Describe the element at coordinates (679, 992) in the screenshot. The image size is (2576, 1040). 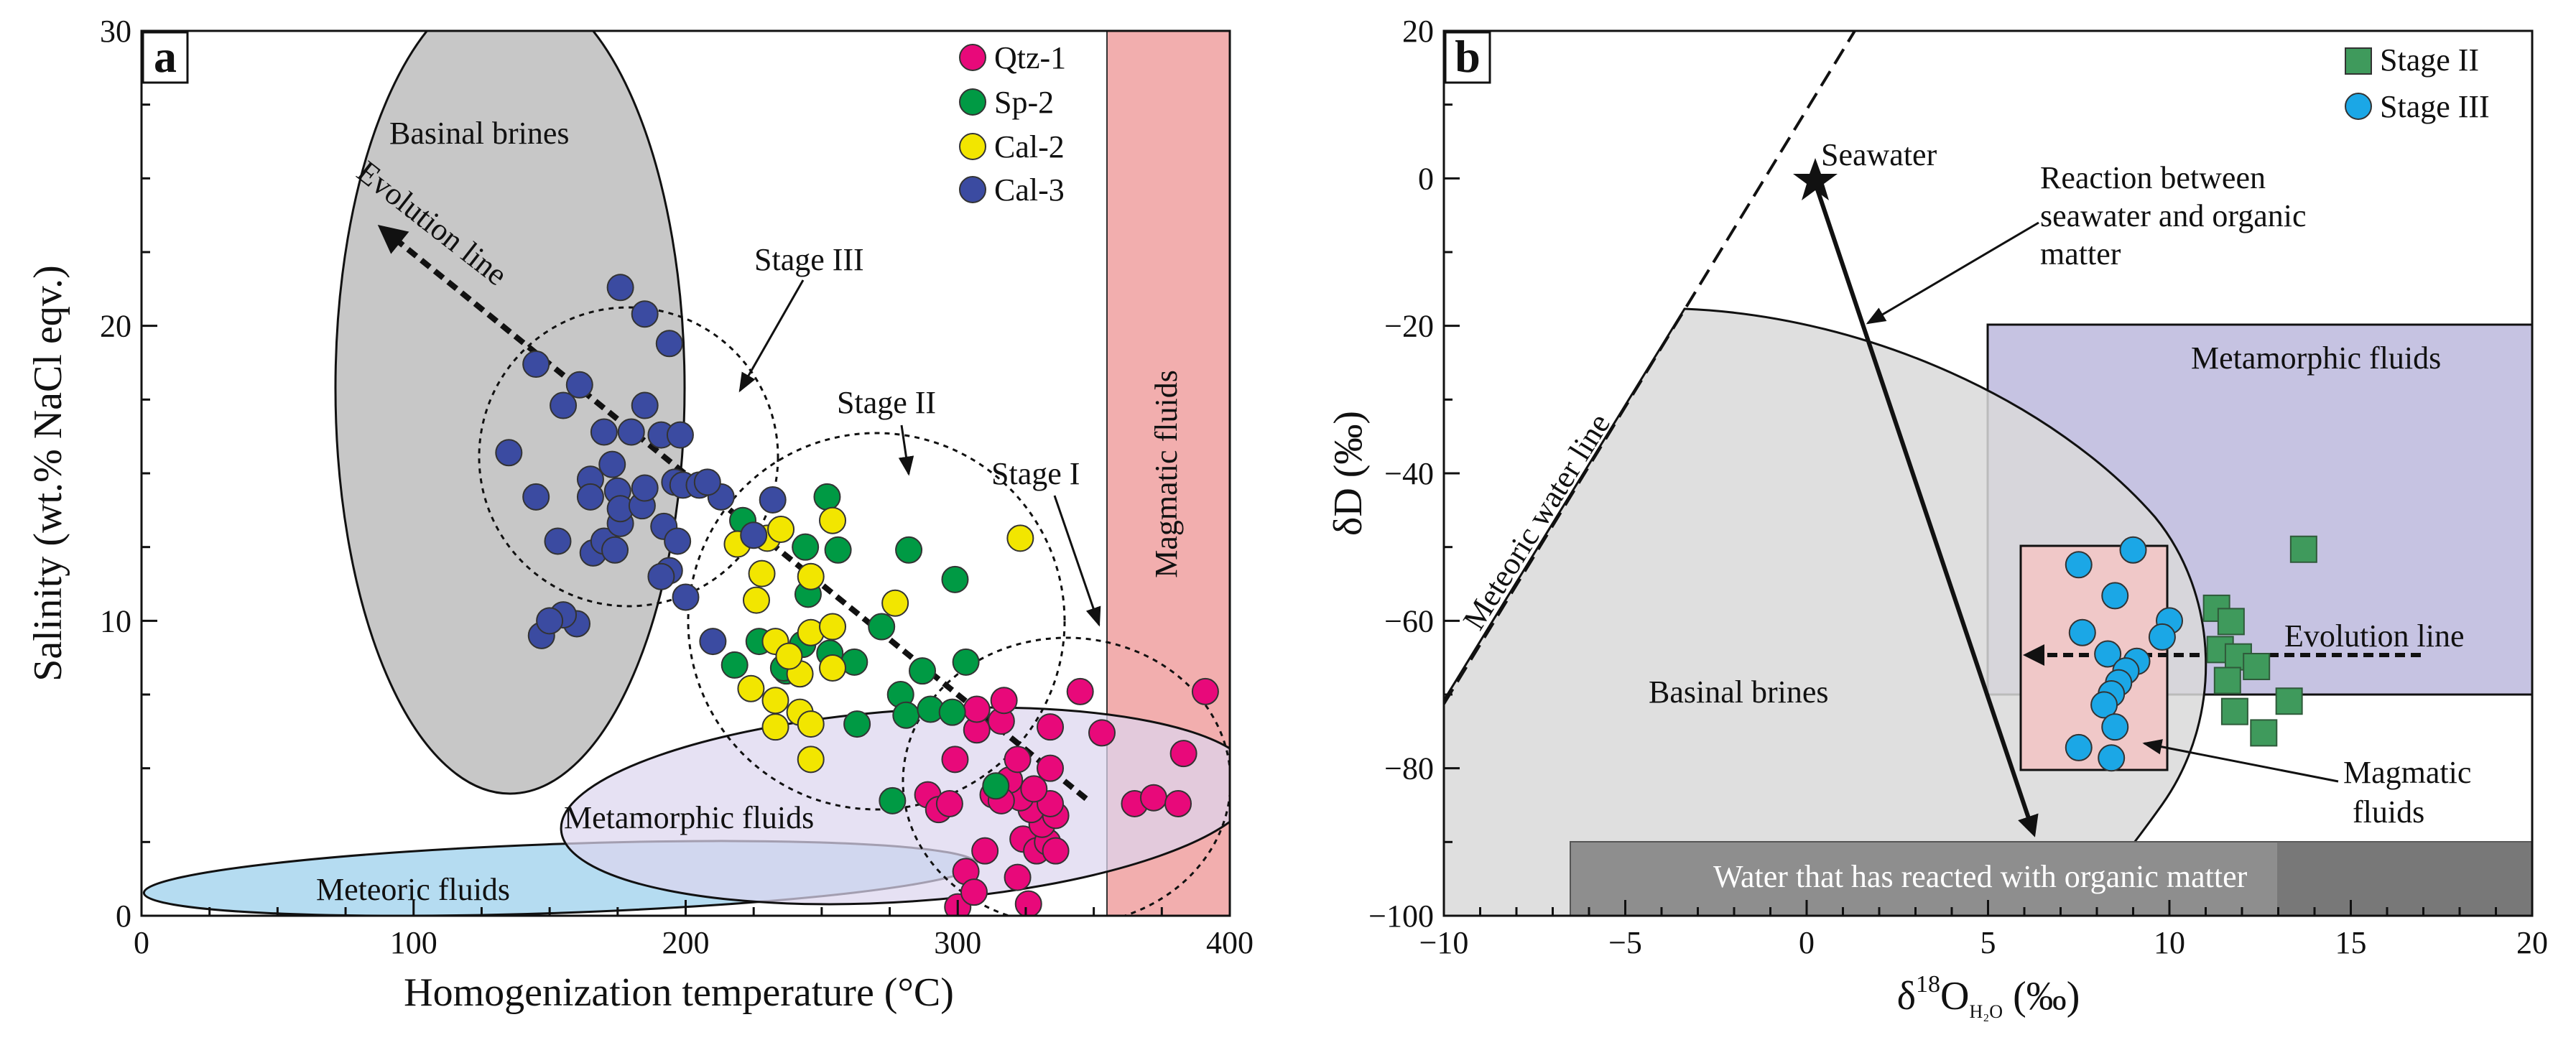
I see `x-axis-title: Homogenization temperature (°C)` at that location.